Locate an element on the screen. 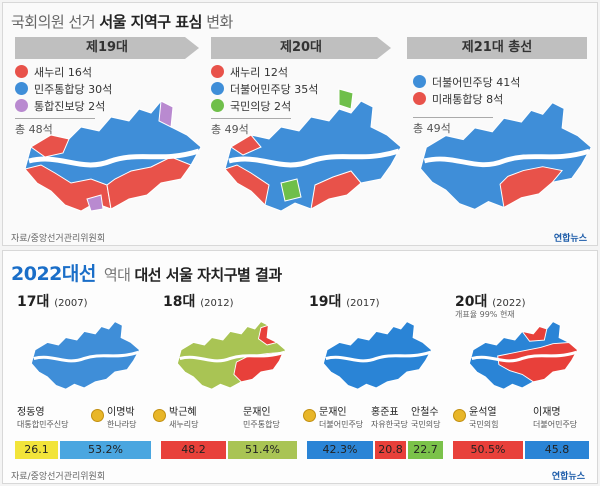 The image size is (600, 486). legend-20: 새누리 12석 더불어민주당 35석 국민의당 2석 총 49석 is located at coordinates (265, 101).